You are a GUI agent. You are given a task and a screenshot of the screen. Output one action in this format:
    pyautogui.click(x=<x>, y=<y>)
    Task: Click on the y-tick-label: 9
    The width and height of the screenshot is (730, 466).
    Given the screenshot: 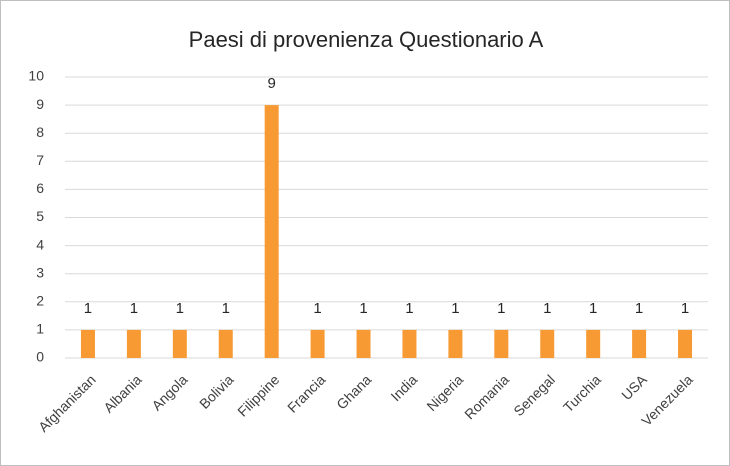 What is the action you would take?
    pyautogui.click(x=40, y=104)
    